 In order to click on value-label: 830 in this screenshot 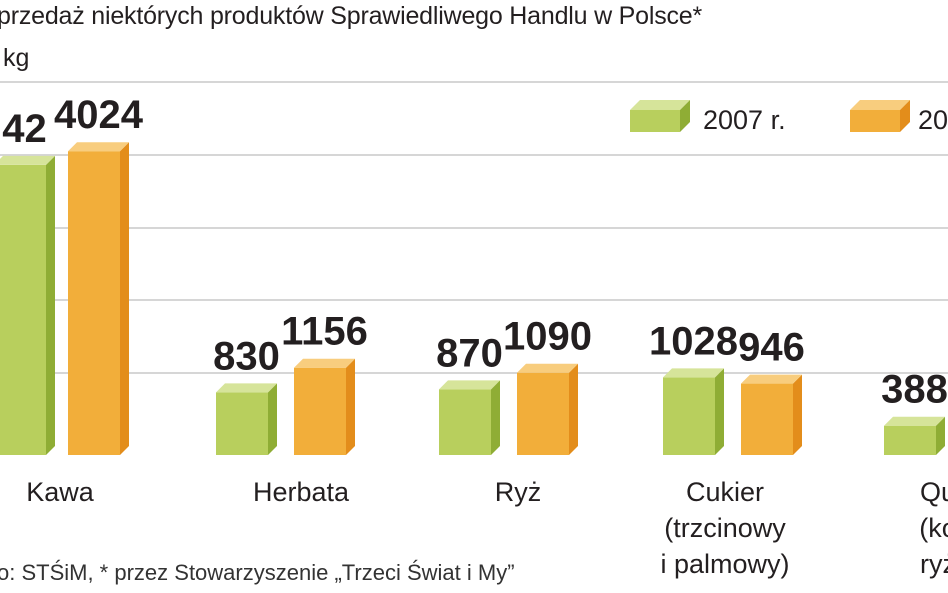, I will do `click(246, 356)`.